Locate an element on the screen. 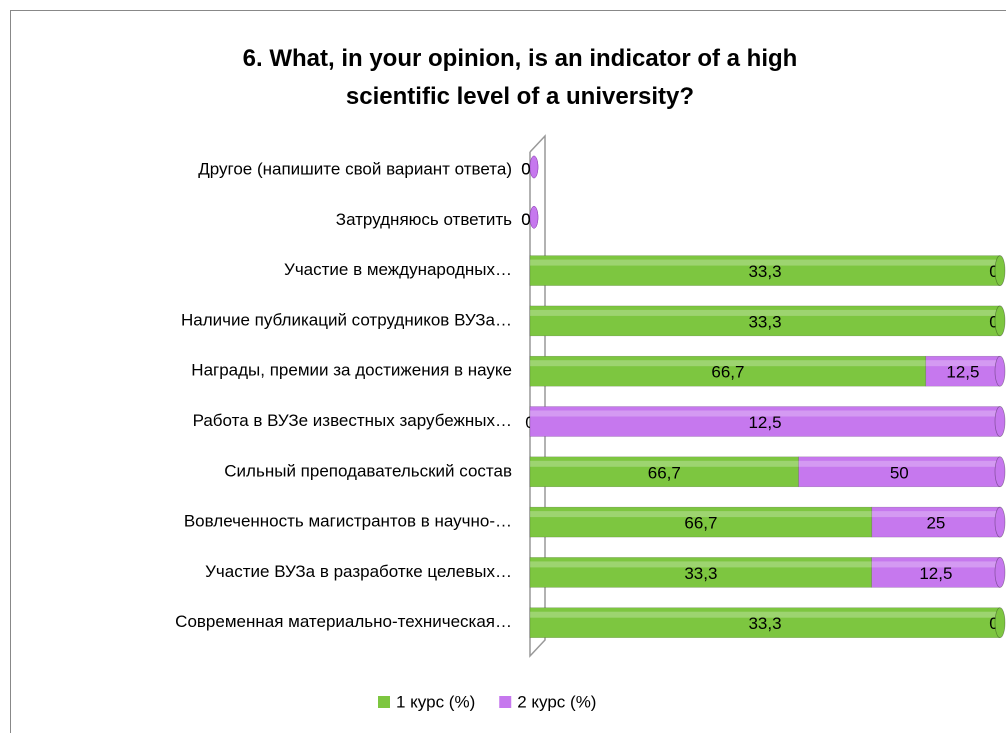 The height and width of the screenshot is (733, 1006). data-label: 25 is located at coordinates (935, 523).